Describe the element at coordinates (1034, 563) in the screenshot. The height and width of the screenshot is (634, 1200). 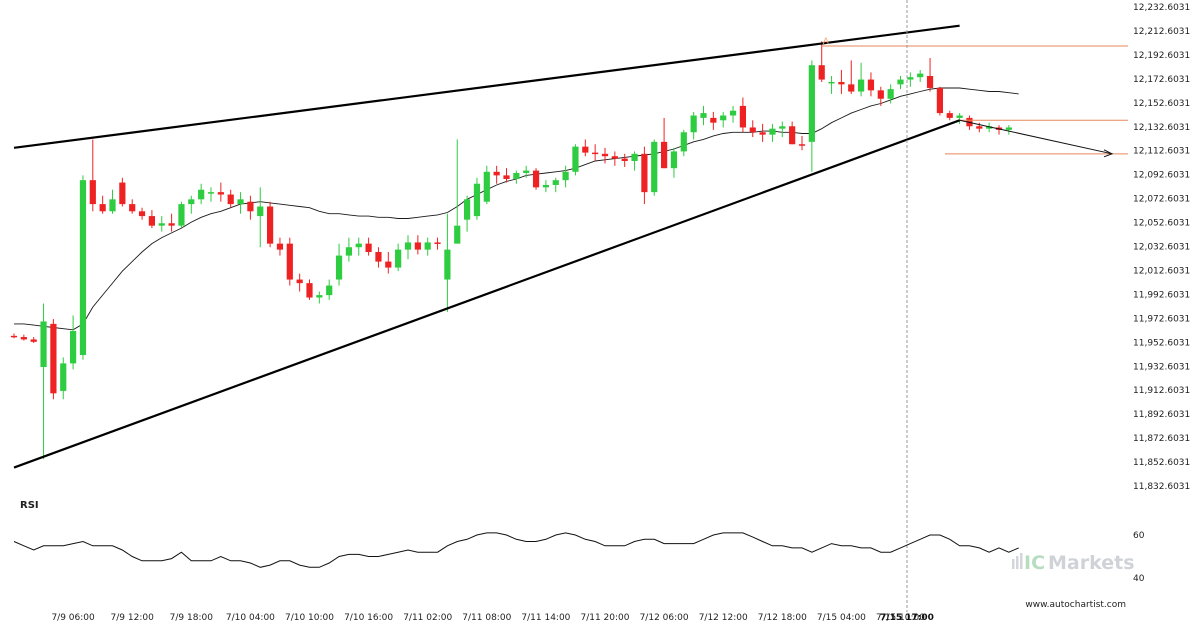
I see `brand-logo-prefix: IC` at that location.